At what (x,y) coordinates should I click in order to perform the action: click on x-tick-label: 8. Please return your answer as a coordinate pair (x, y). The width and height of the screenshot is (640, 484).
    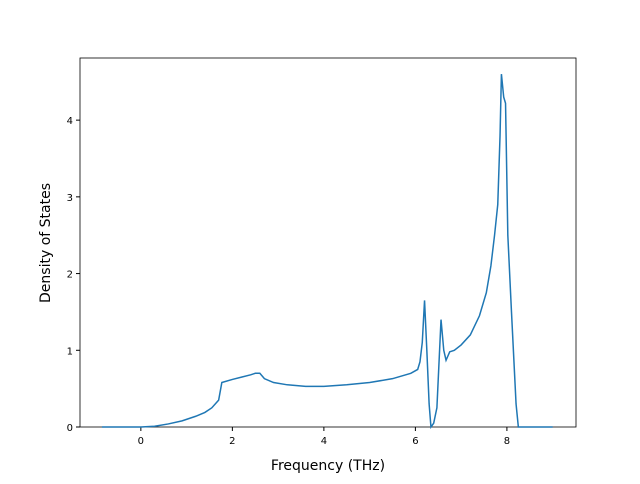
    Looking at the image, I should click on (507, 441).